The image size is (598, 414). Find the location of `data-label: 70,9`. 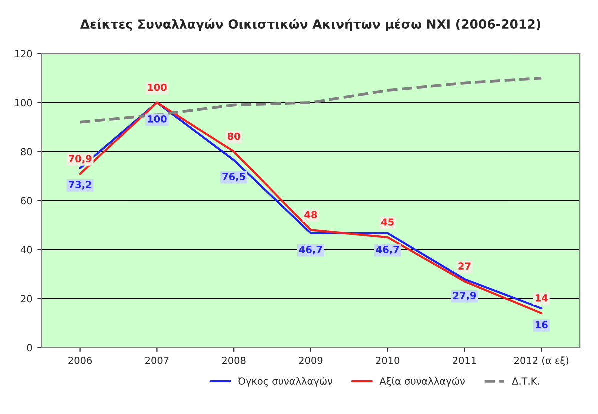

data-label: 70,9 is located at coordinates (80, 159).